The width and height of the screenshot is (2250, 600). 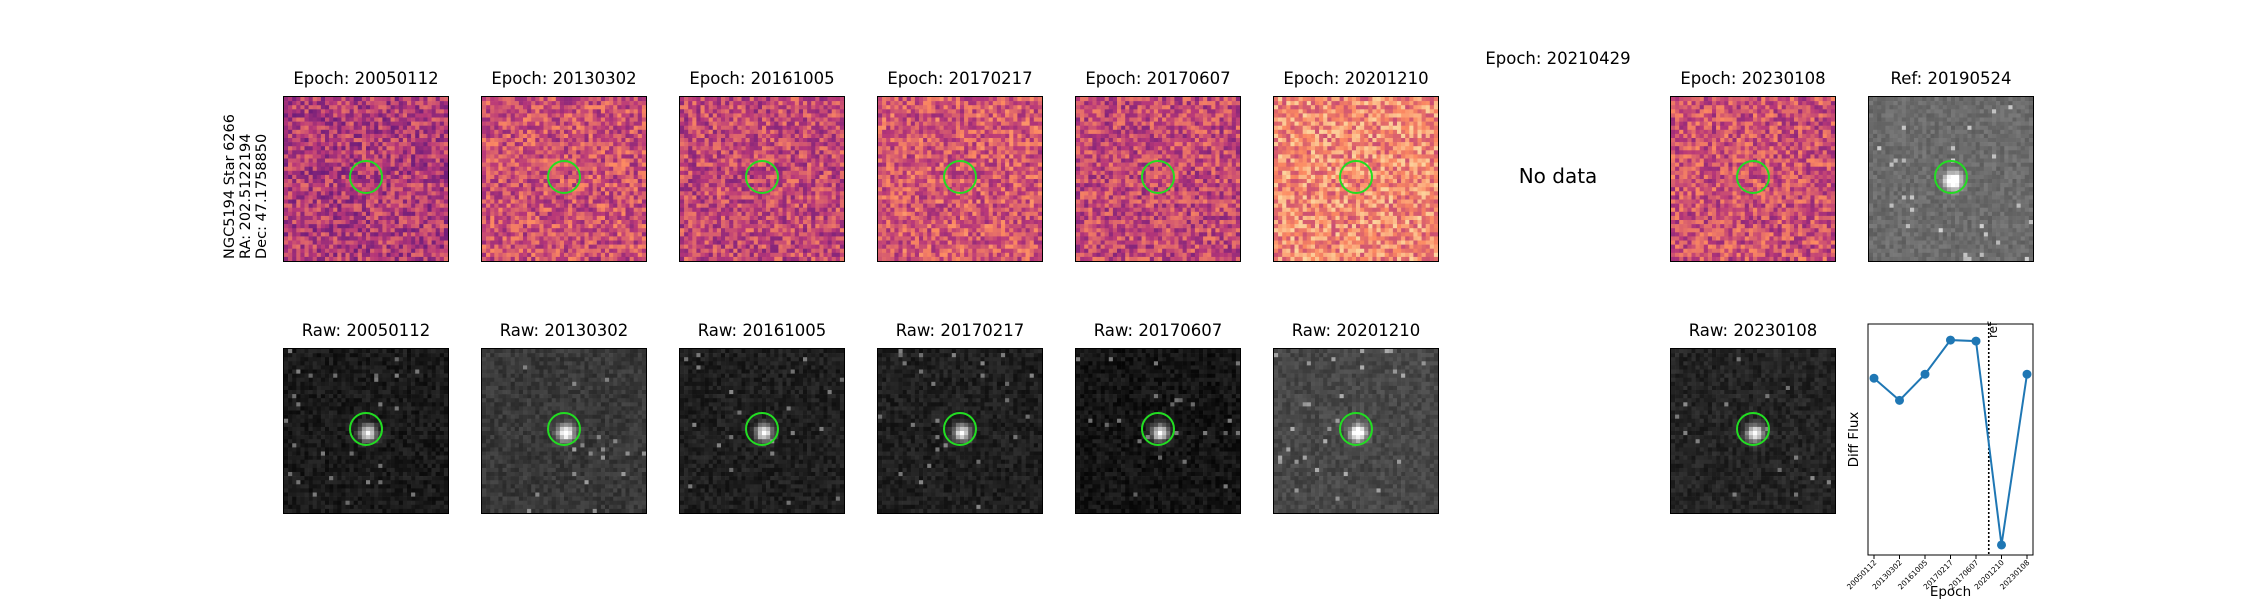 I want to click on diff-panel-title: Epoch: 20050112, so click(x=365, y=78).